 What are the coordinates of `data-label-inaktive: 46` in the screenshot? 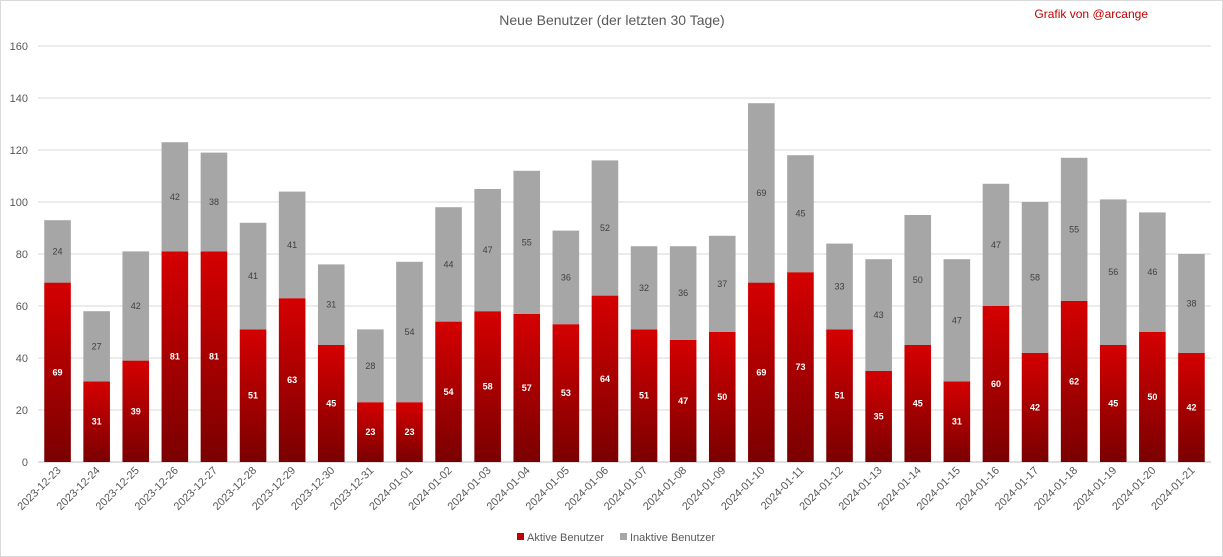 It's located at (1152, 272).